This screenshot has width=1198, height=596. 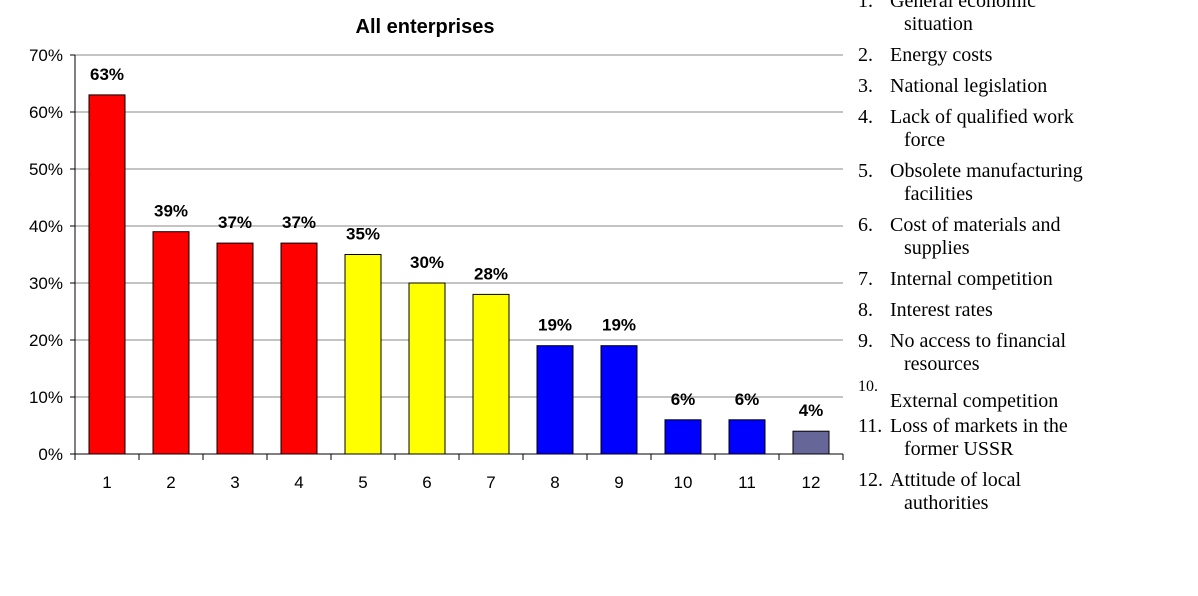 What do you see at coordinates (942, 364) in the screenshot?
I see `legend-item-line: resources` at bounding box center [942, 364].